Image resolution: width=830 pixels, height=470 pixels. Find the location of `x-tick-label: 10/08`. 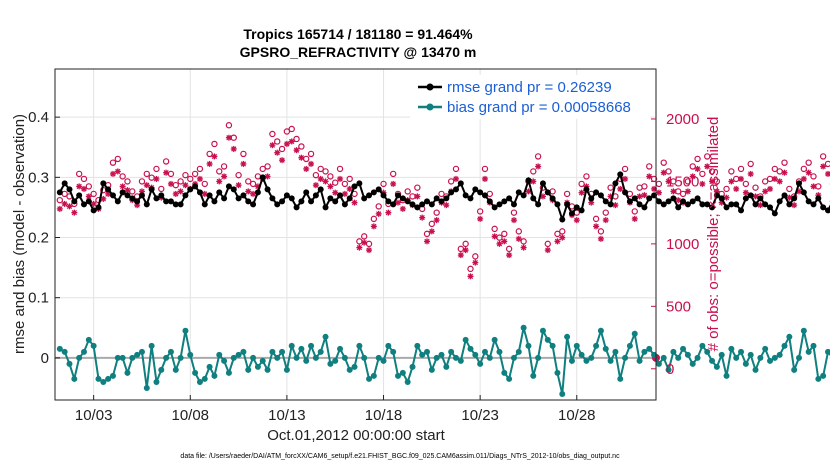

x-tick-label: 10/08 is located at coordinates (190, 415).